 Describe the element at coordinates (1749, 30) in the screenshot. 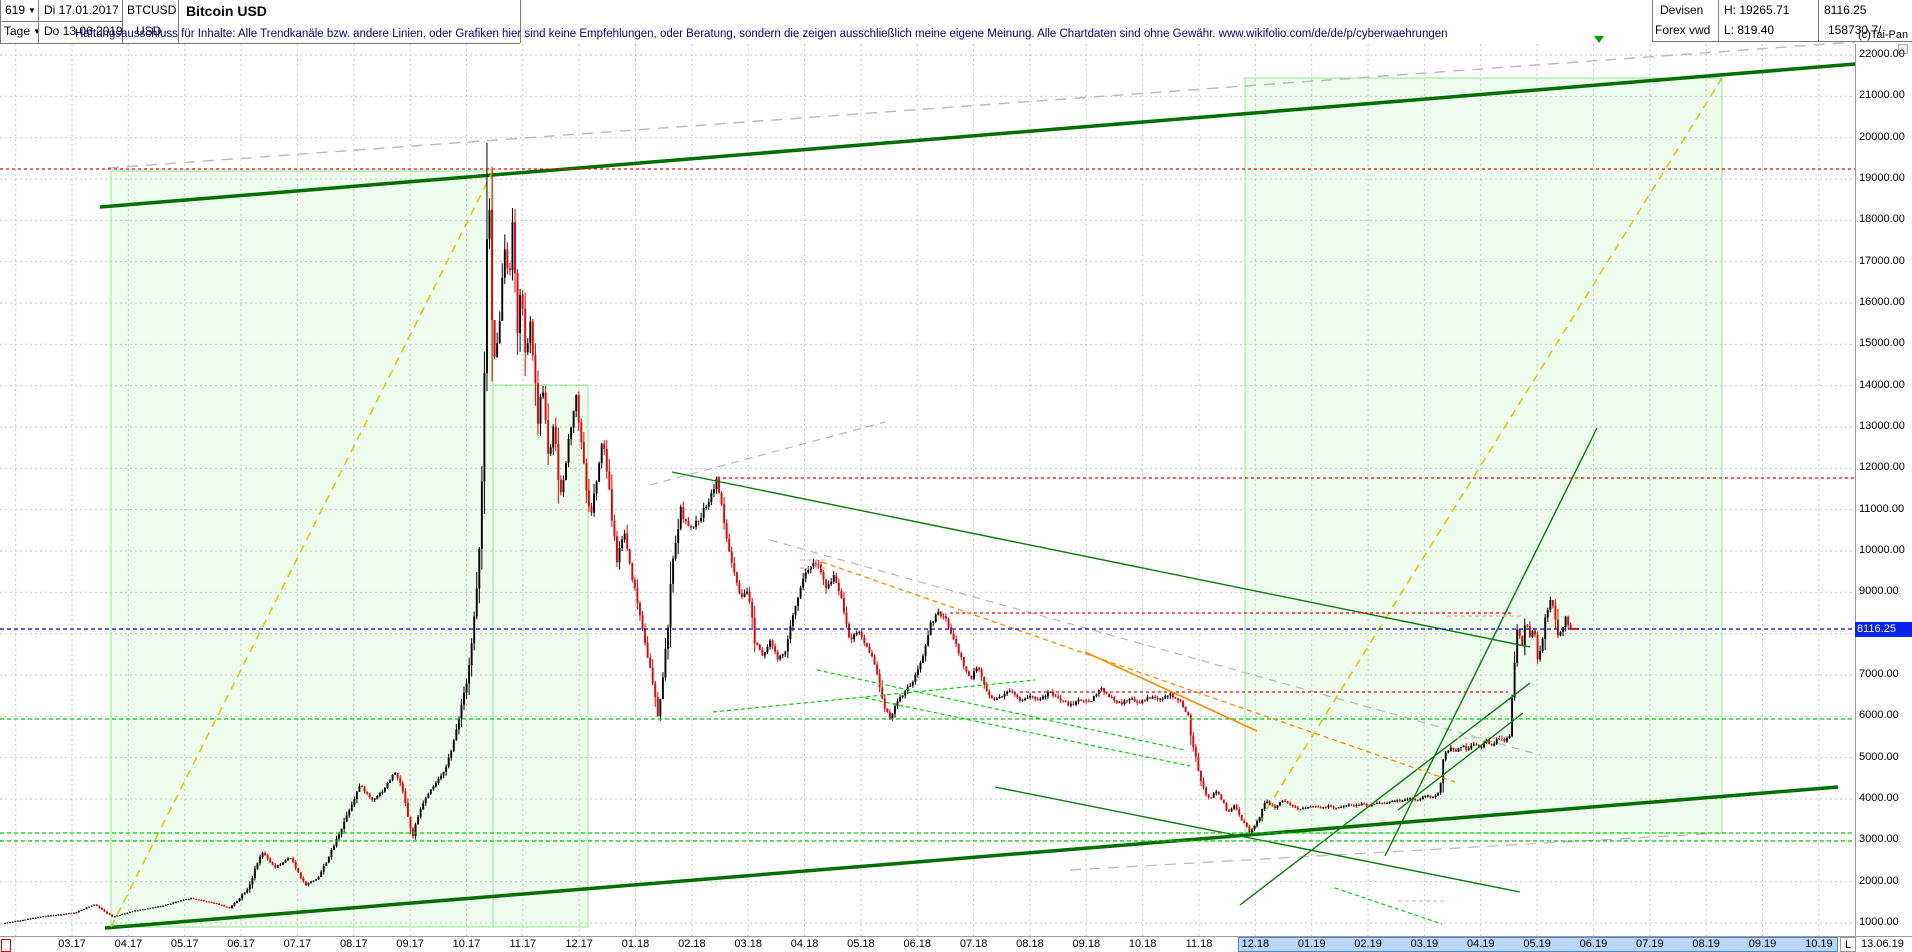

I see `period-low: L: 819.40` at that location.